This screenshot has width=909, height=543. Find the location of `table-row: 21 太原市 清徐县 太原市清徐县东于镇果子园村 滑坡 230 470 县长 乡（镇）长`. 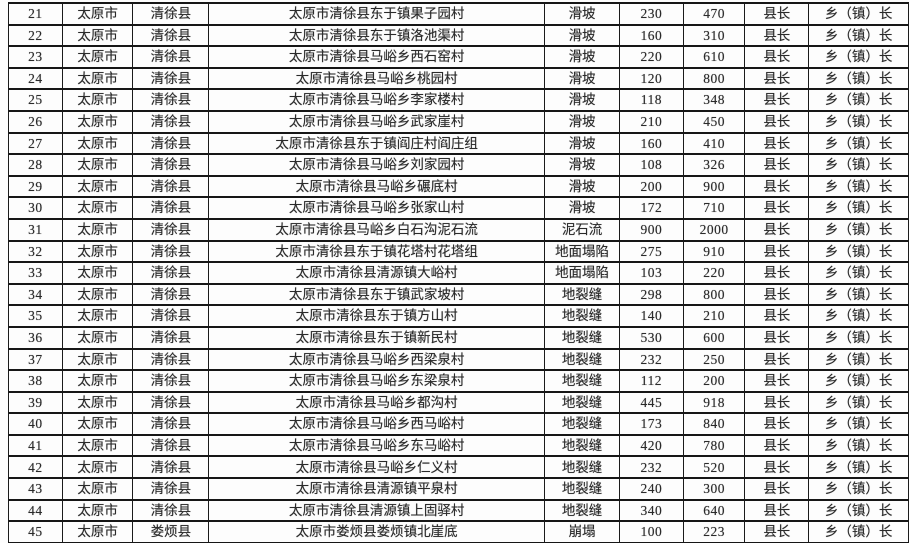

table-row: 21 太原市 清徐县 太原市清徐县东于镇果子园村 滑坡 230 470 县长 乡（镇）长 is located at coordinates (458, 14).